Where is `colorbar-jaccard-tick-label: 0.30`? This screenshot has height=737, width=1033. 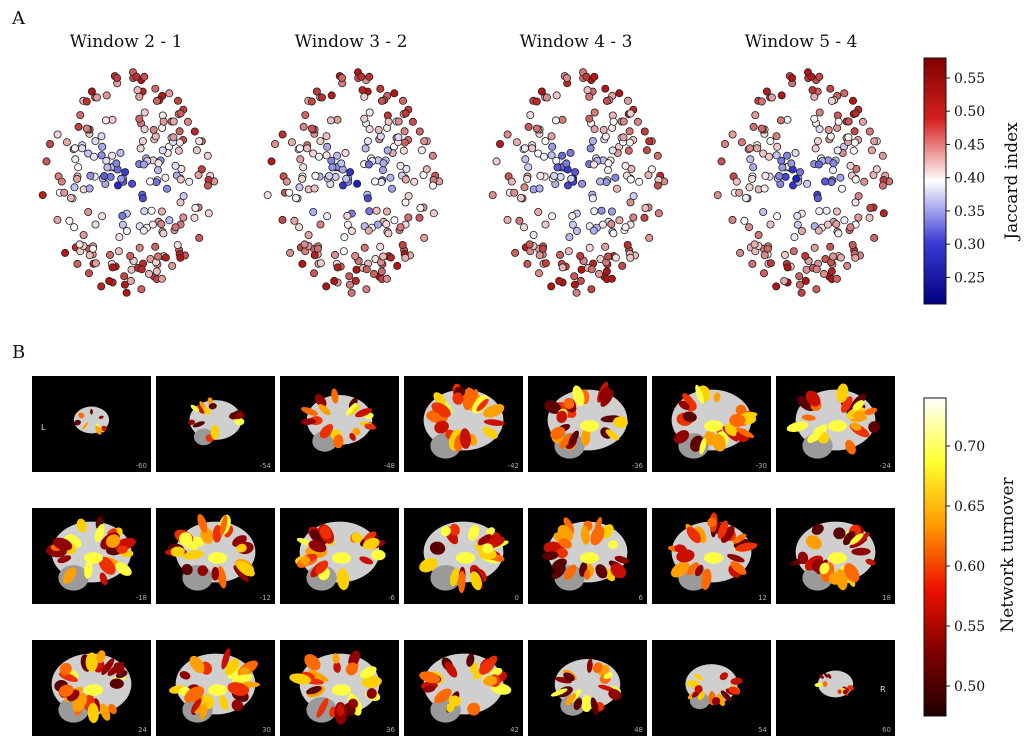 colorbar-jaccard-tick-label: 0.30 is located at coordinates (969, 245).